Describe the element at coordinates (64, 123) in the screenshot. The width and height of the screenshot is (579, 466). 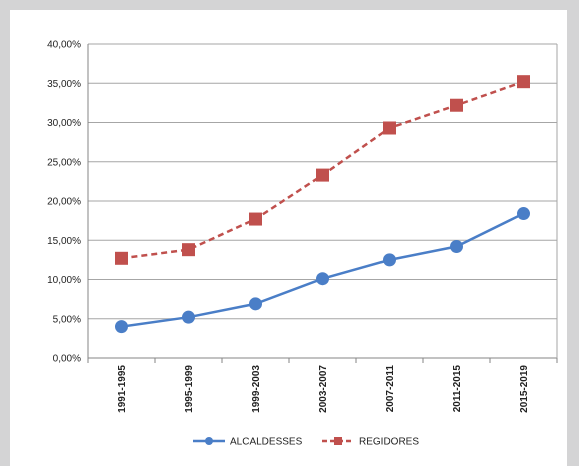
I see `y-tick-label: 30,00%` at that location.